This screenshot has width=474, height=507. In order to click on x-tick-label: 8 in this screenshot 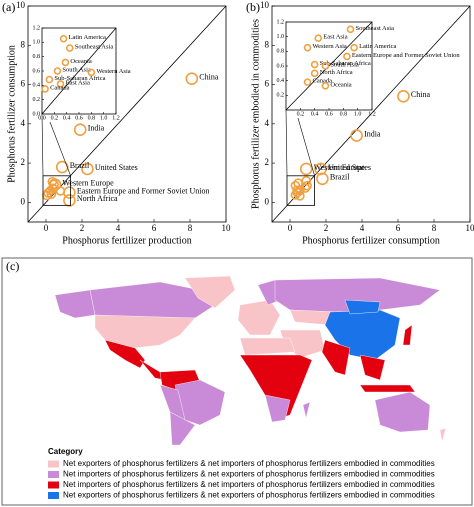, I will do `click(190, 228)`.